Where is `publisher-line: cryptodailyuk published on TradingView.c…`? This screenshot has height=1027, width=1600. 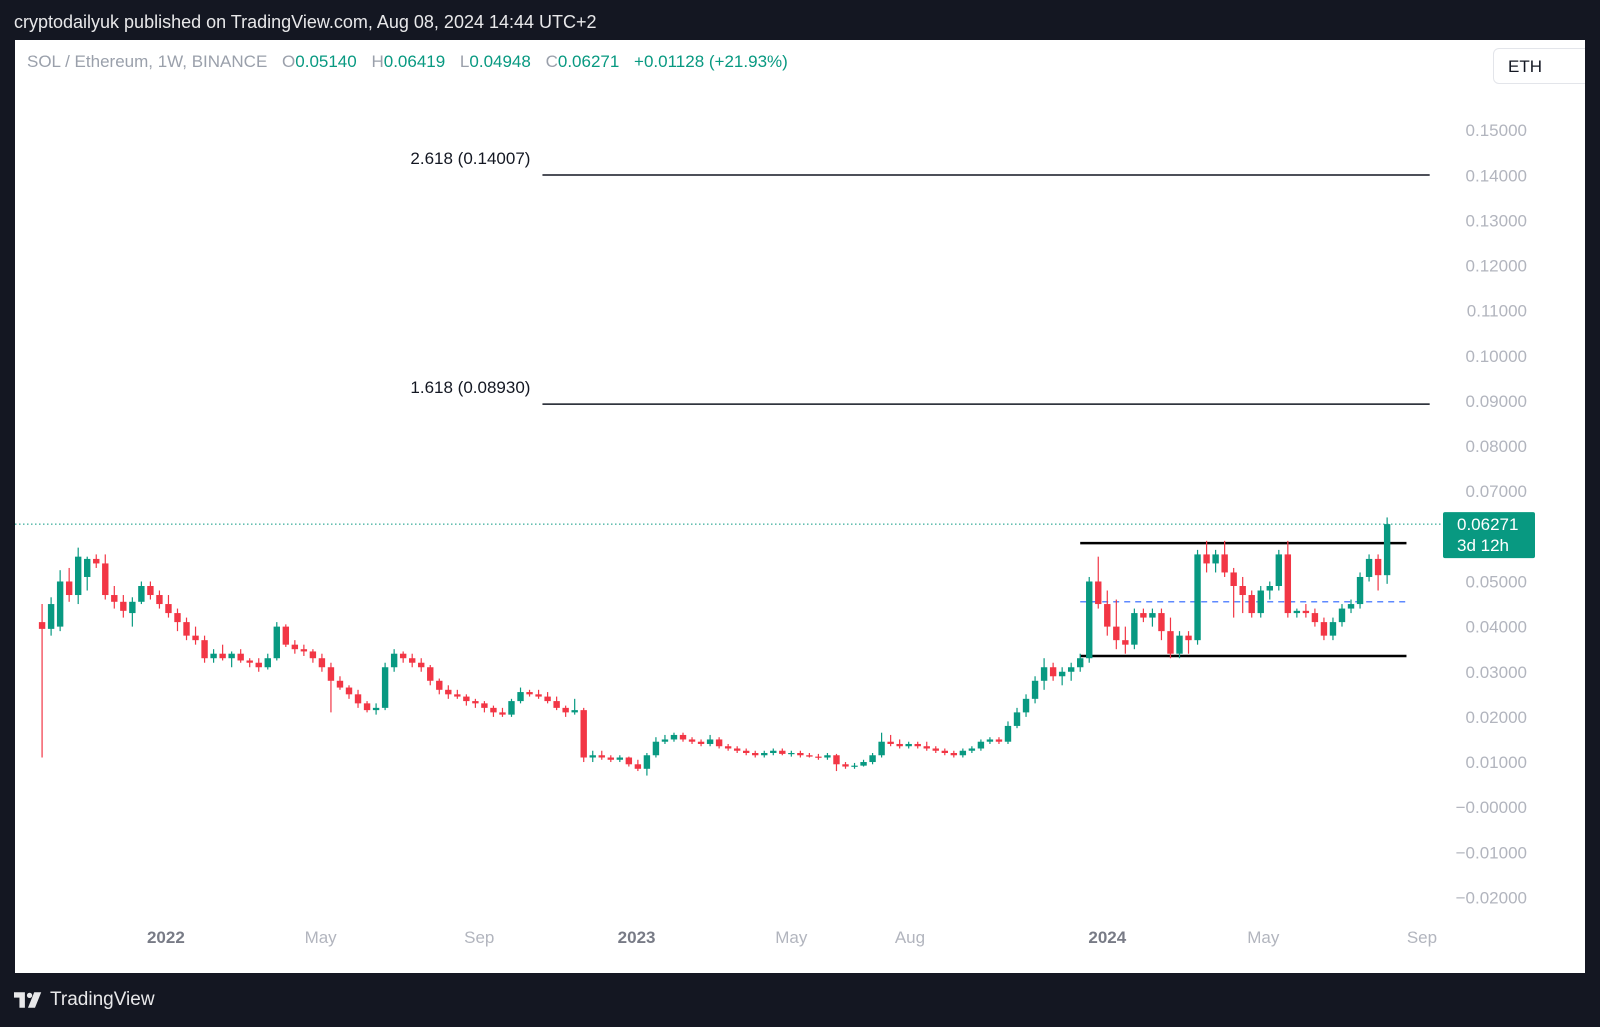
publisher-line: cryptodailyuk published on TradingView.c… is located at coordinates (305, 22).